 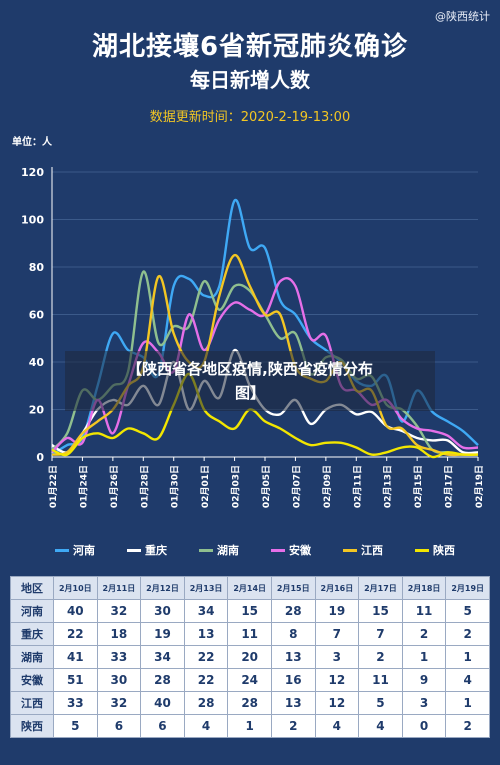 I want to click on table-date-header: 2月10日, so click(x=75, y=588).